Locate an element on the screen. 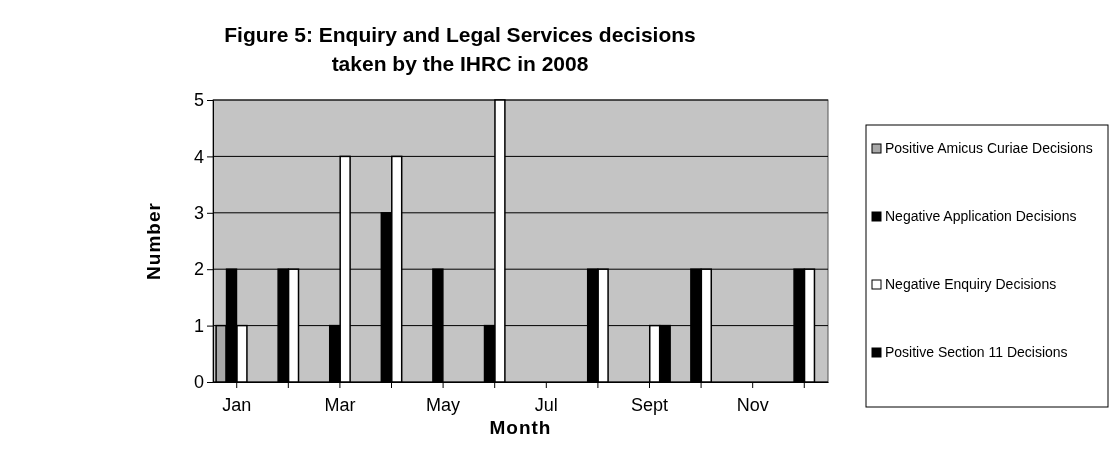 The height and width of the screenshot is (452, 1110). legend-label: Positive Amicus Curiae Decisions is located at coordinates (989, 148).